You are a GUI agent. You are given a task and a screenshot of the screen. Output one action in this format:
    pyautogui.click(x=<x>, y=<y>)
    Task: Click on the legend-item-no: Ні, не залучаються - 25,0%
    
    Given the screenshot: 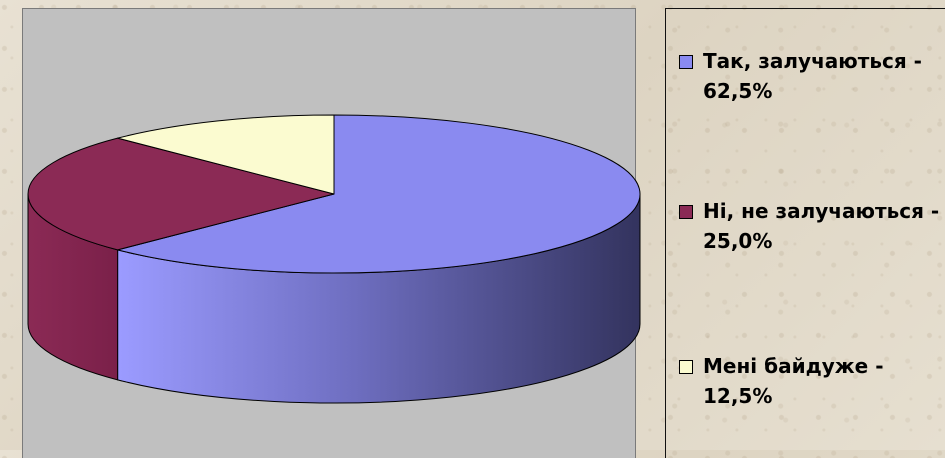 What is the action you would take?
    pyautogui.click(x=812, y=226)
    